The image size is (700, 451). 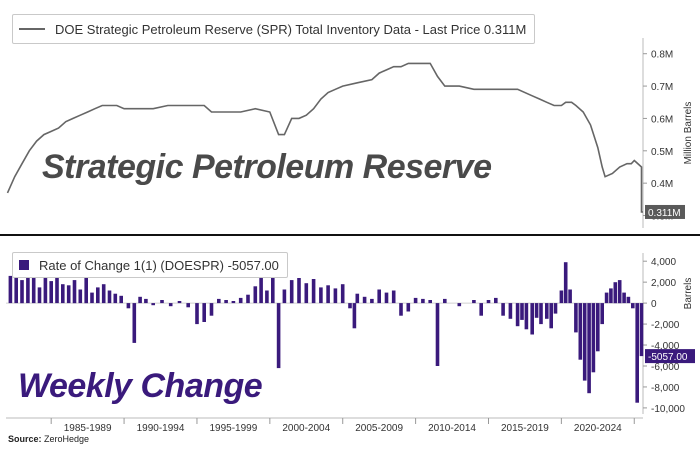 I want to click on weekly-y-tick-label: -2,000, so click(x=665, y=325).